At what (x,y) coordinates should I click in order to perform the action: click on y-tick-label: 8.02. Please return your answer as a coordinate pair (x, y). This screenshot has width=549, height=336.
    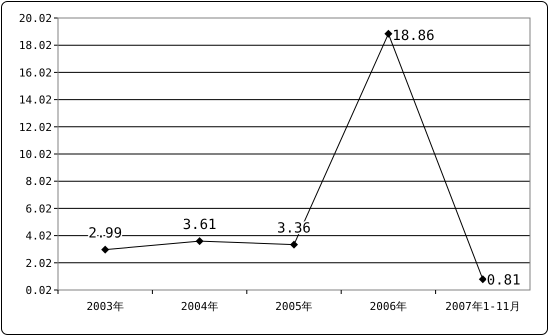
    Looking at the image, I should click on (39, 181).